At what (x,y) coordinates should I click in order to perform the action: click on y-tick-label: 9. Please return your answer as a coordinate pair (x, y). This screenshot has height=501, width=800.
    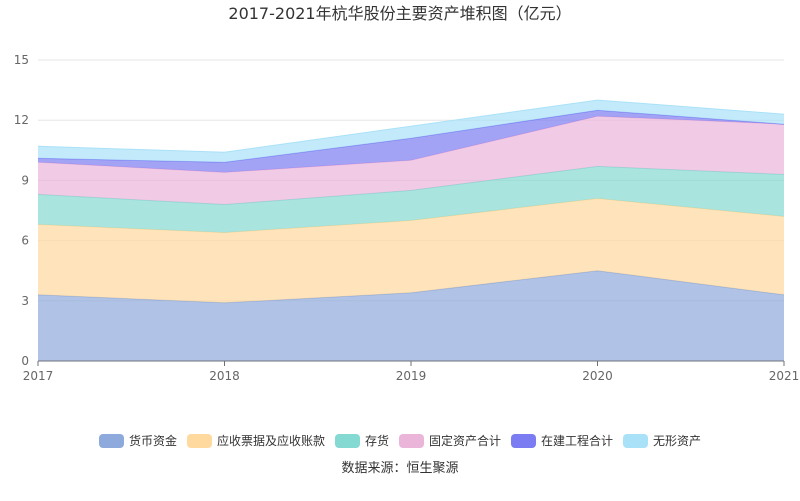
    Looking at the image, I should click on (25, 180).